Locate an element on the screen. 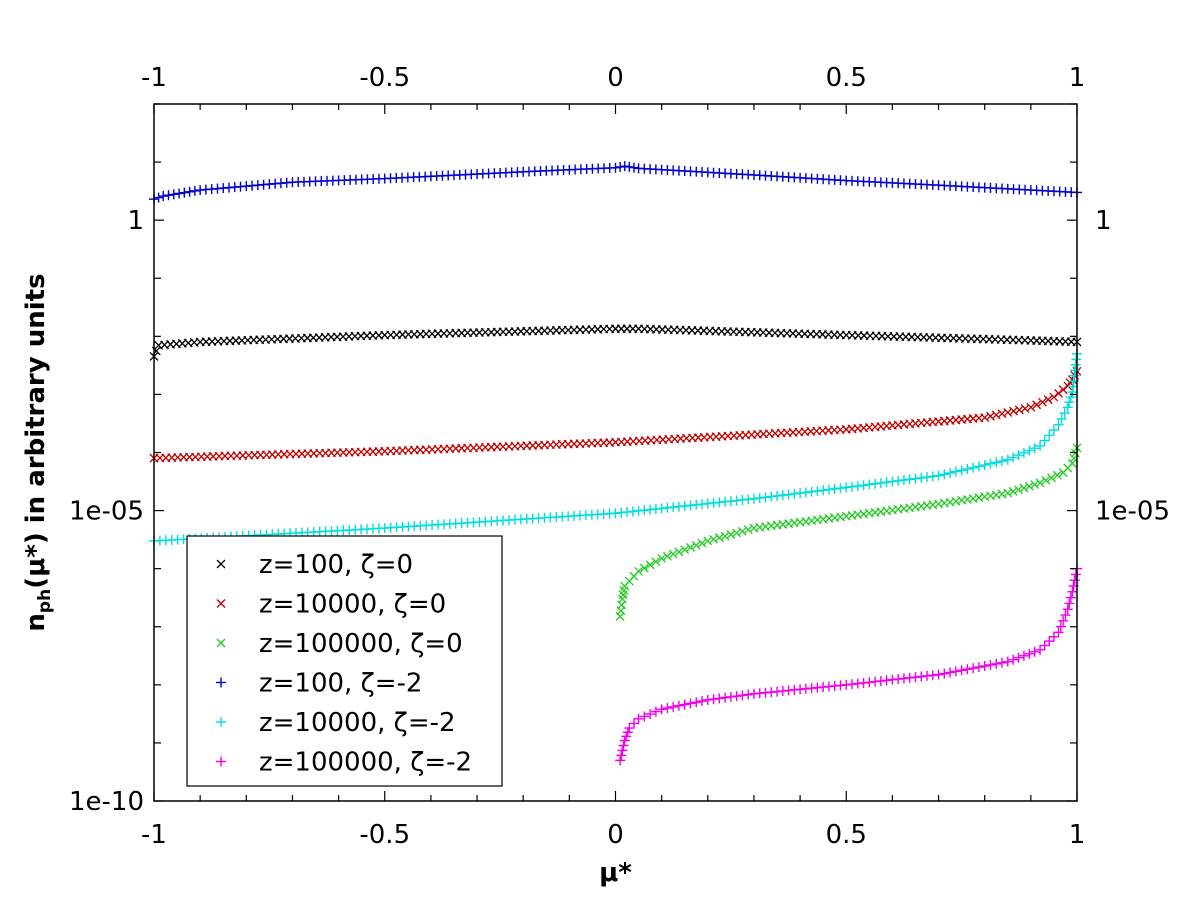 The width and height of the screenshot is (1200, 917). legend-label: z=10000, ζ=0 is located at coordinates (352, 605).